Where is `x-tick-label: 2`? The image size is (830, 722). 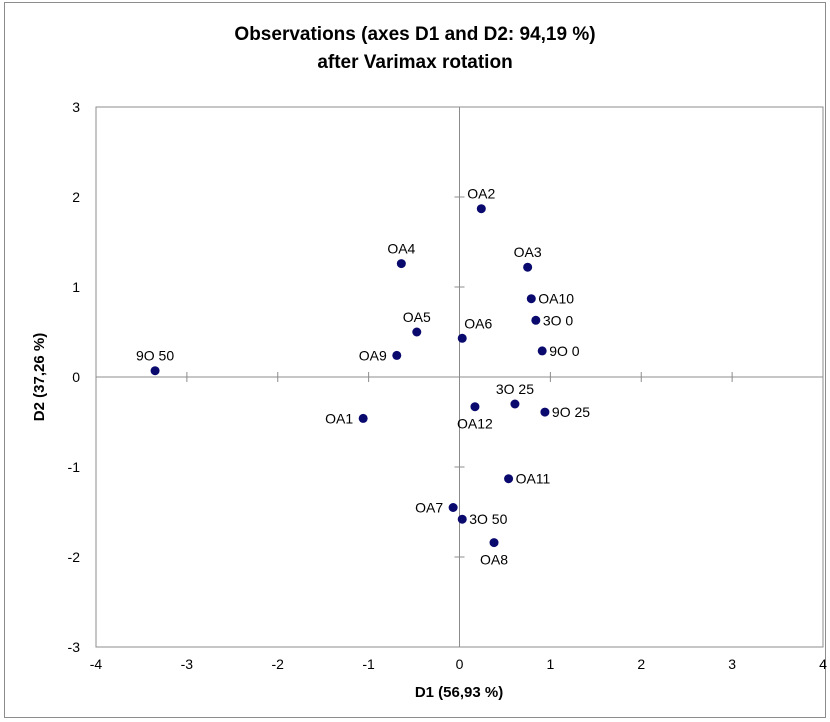 x-tick-label: 2 is located at coordinates (641, 664).